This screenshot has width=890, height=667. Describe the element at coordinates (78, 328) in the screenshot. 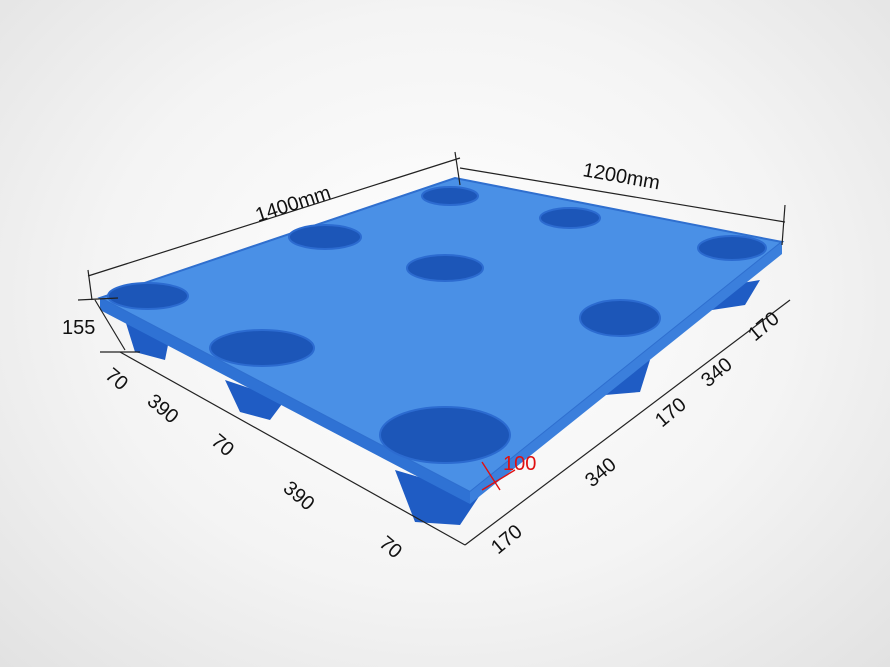

I see `height-label: 155` at that location.